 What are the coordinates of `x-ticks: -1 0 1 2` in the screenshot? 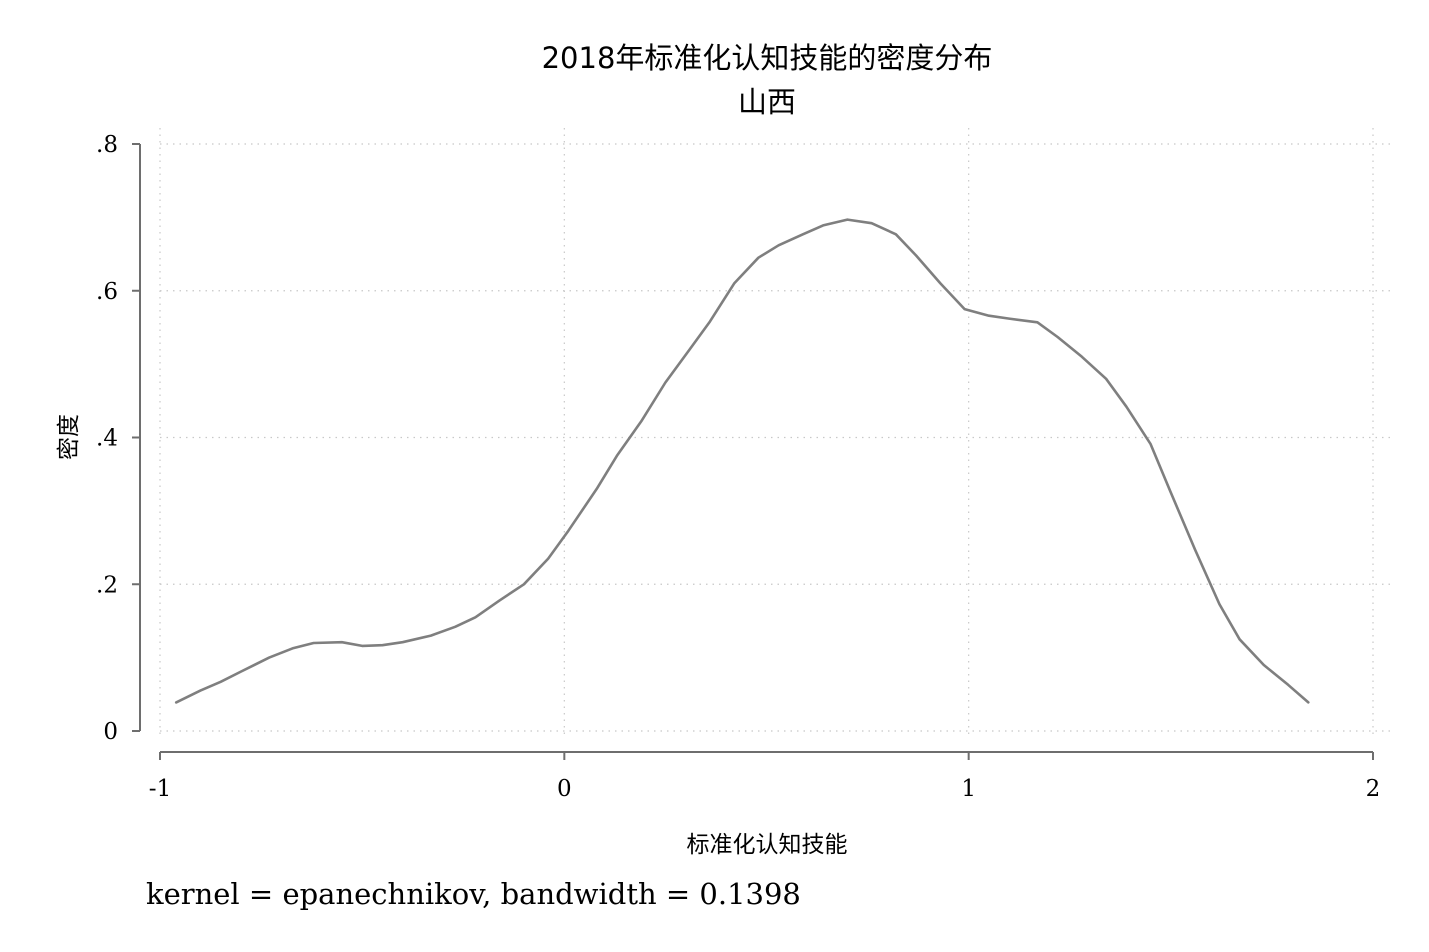 It's located at (765, 777).